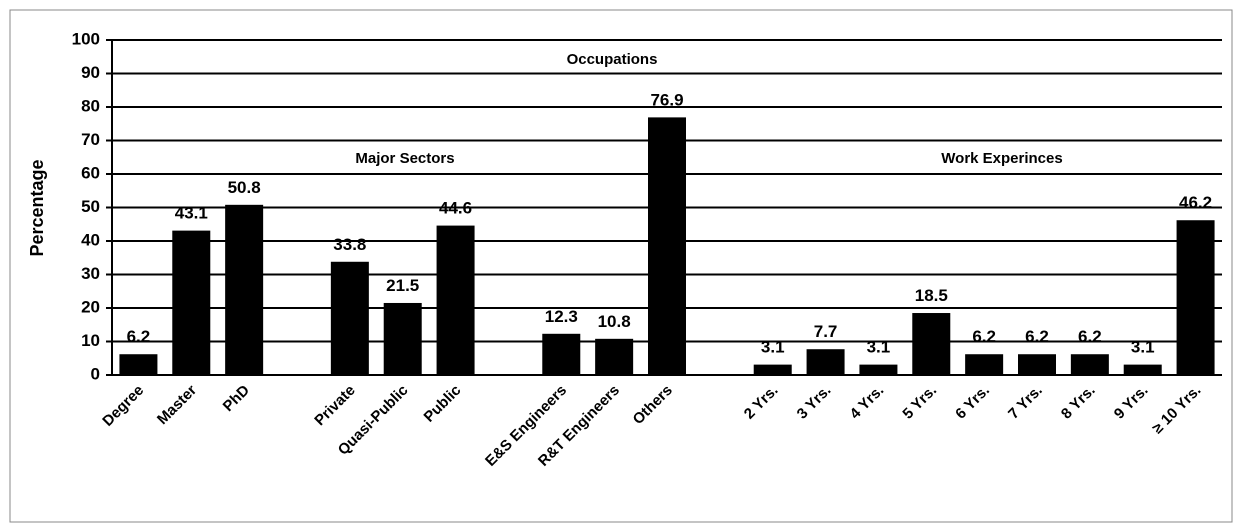  What do you see at coordinates (666, 99) in the screenshot?
I see `value-label: 76.9` at bounding box center [666, 99].